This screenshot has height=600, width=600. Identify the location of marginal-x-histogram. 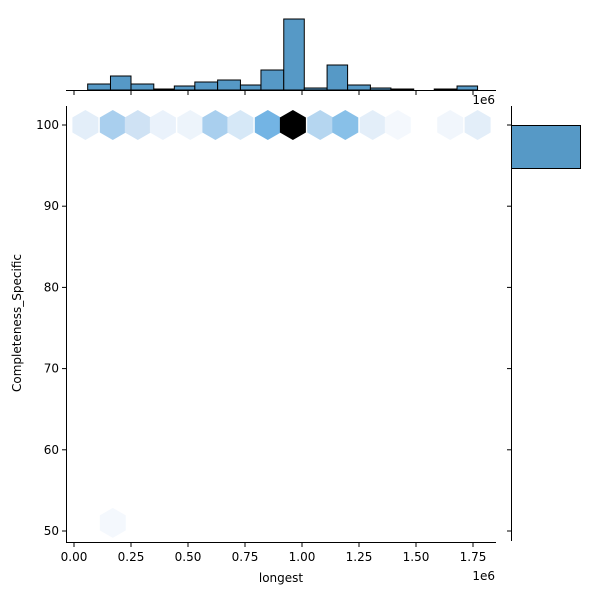
(283, 54).